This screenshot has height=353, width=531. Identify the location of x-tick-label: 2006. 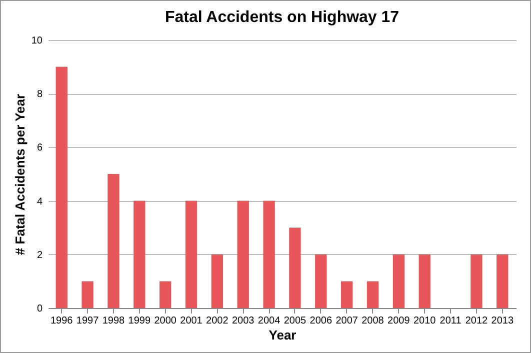
(321, 321).